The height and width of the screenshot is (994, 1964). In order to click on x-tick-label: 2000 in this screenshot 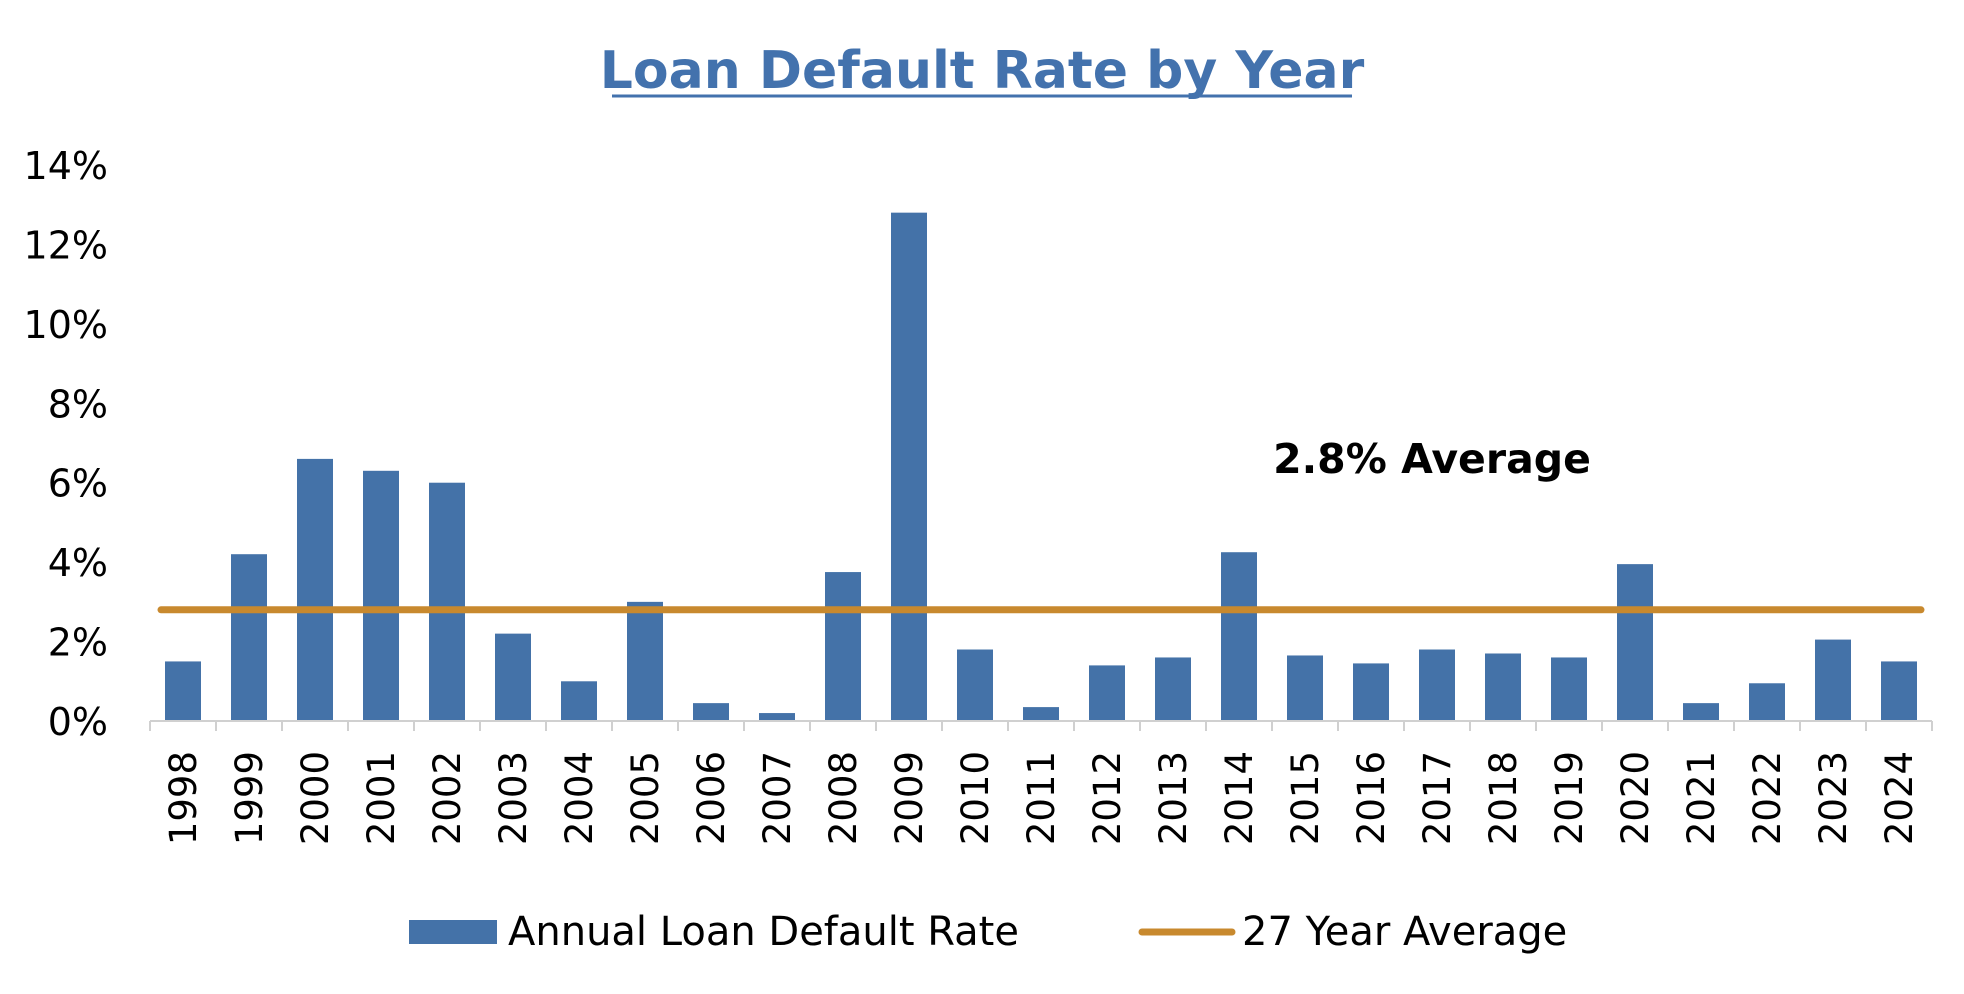, I will do `click(315, 798)`.